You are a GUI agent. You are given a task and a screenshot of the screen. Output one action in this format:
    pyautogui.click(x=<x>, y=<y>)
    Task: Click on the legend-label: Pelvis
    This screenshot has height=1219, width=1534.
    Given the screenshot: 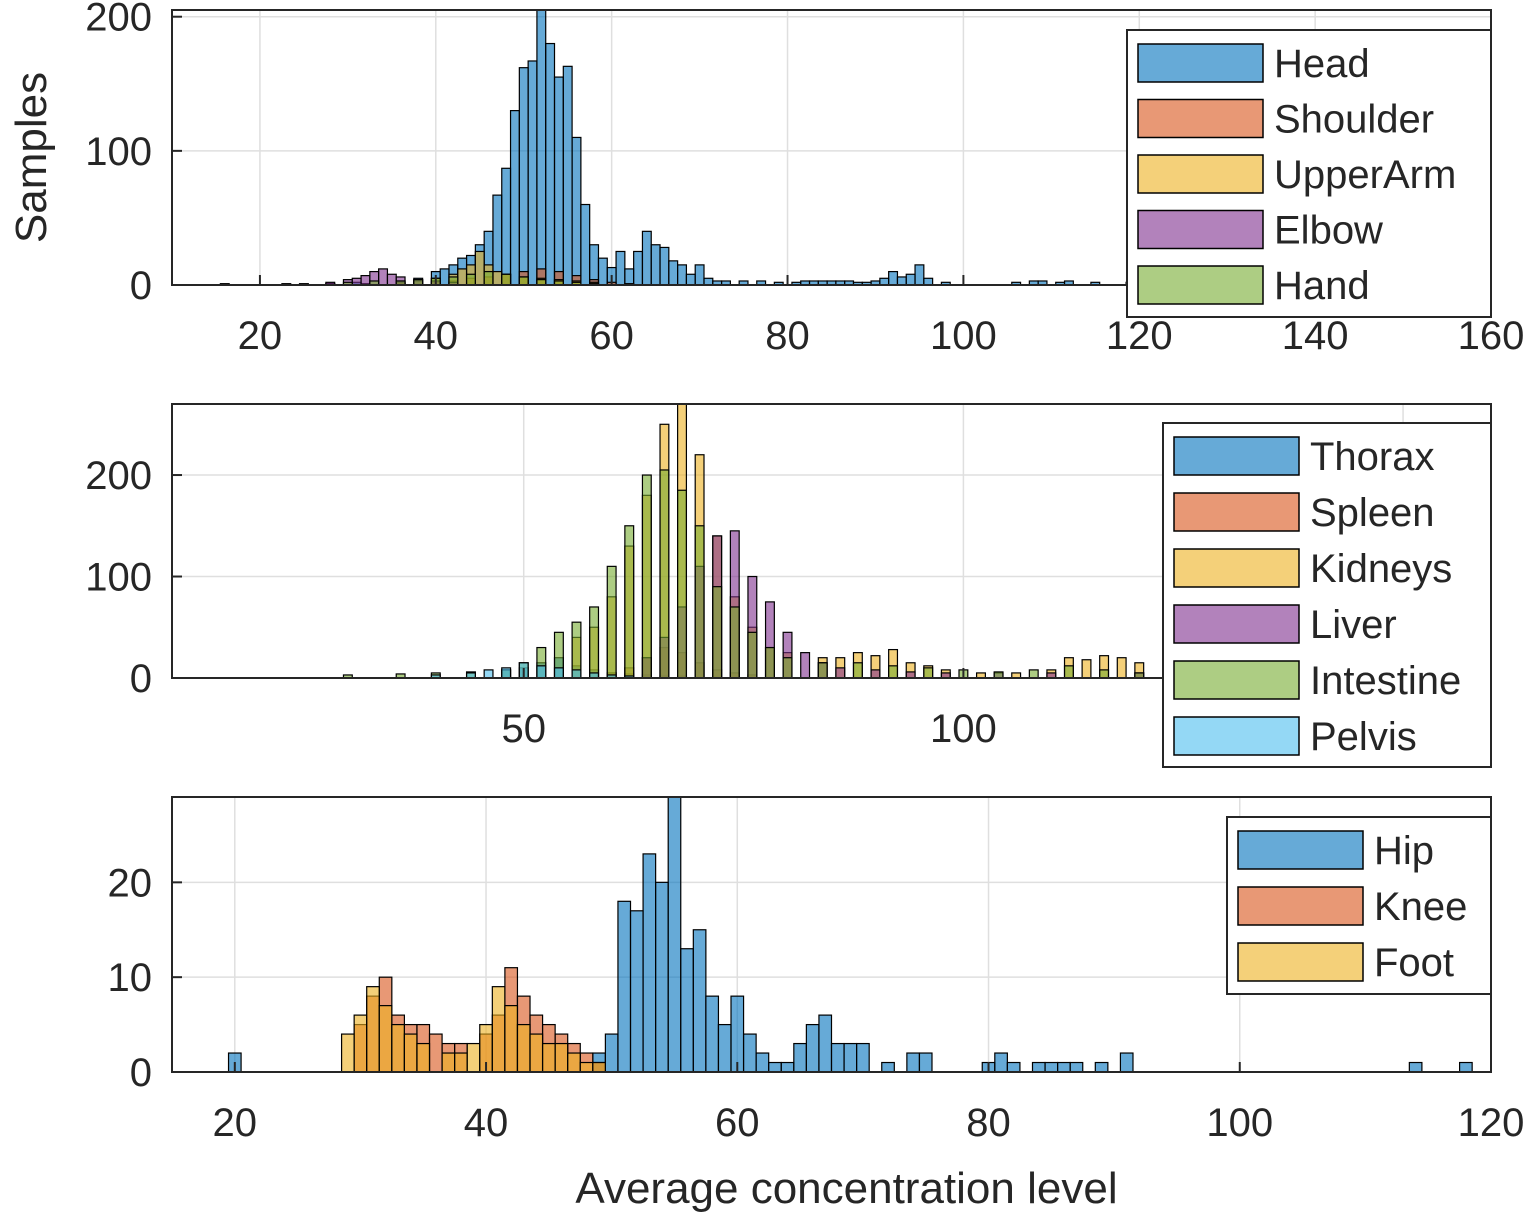 What is the action you would take?
    pyautogui.click(x=1363, y=737)
    